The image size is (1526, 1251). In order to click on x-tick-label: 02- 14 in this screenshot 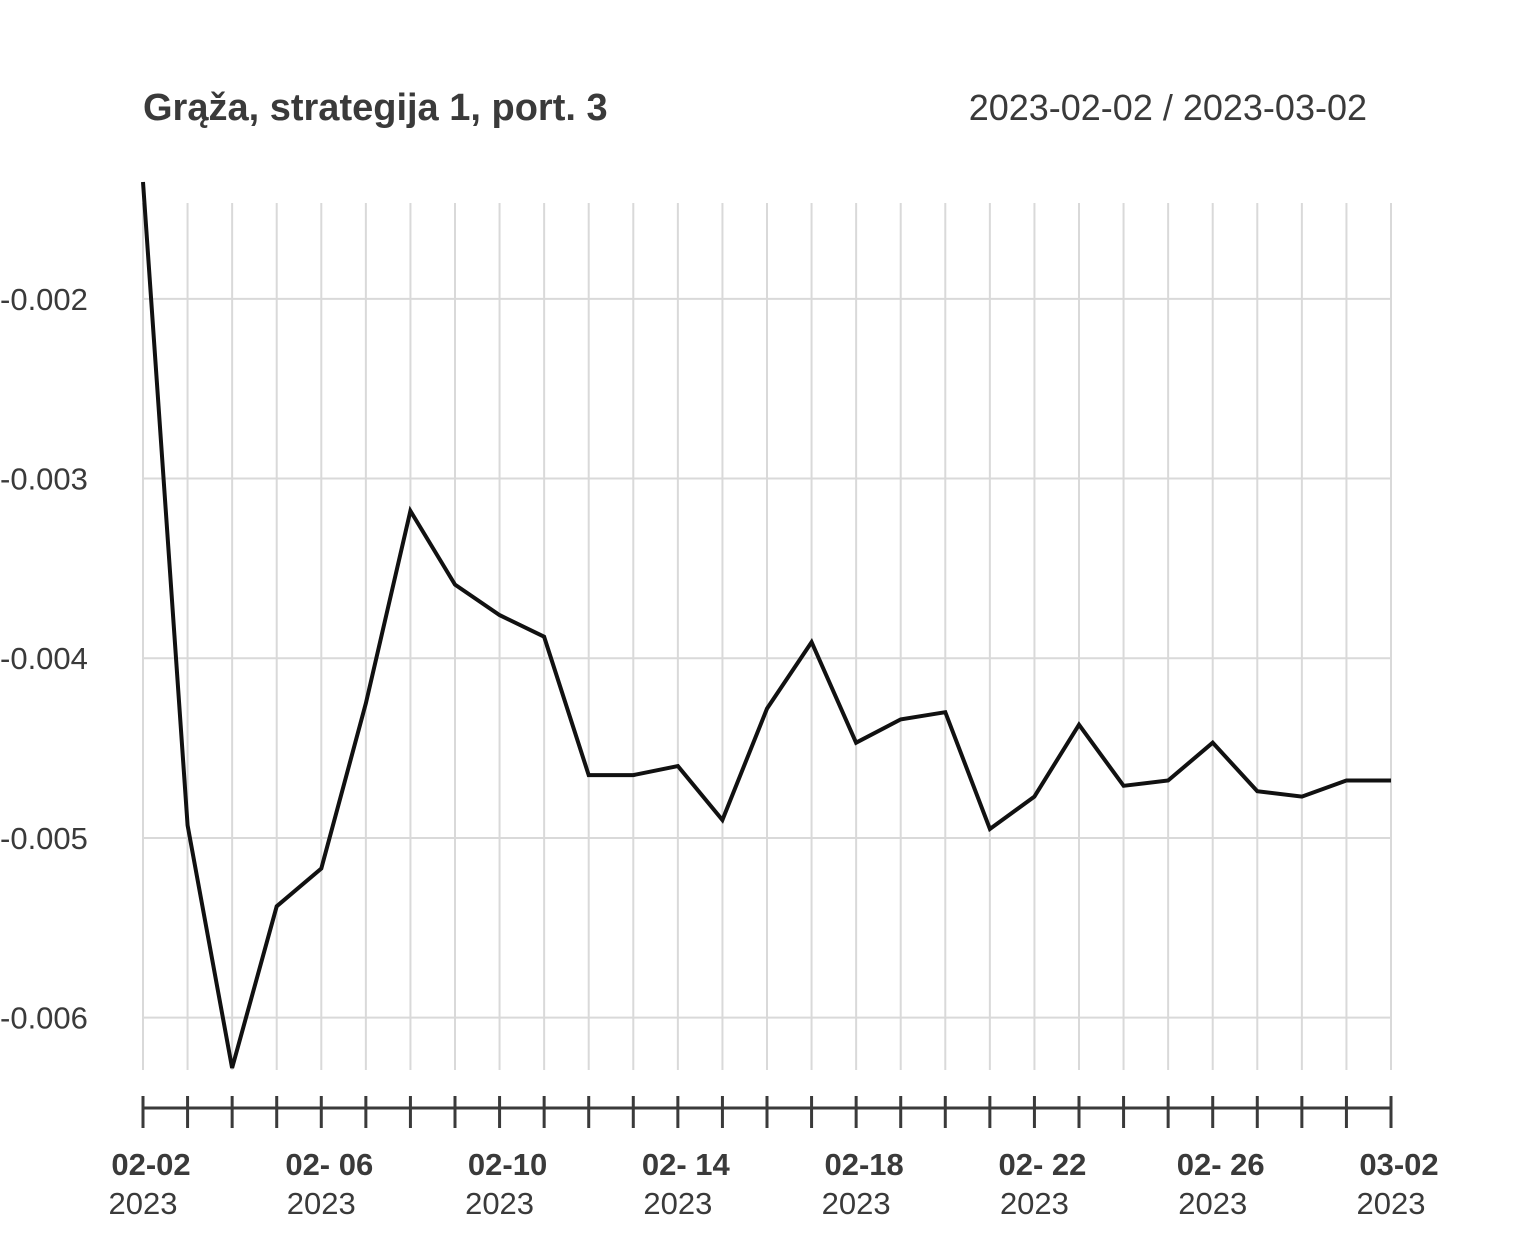, I will do `click(686, 1164)`.